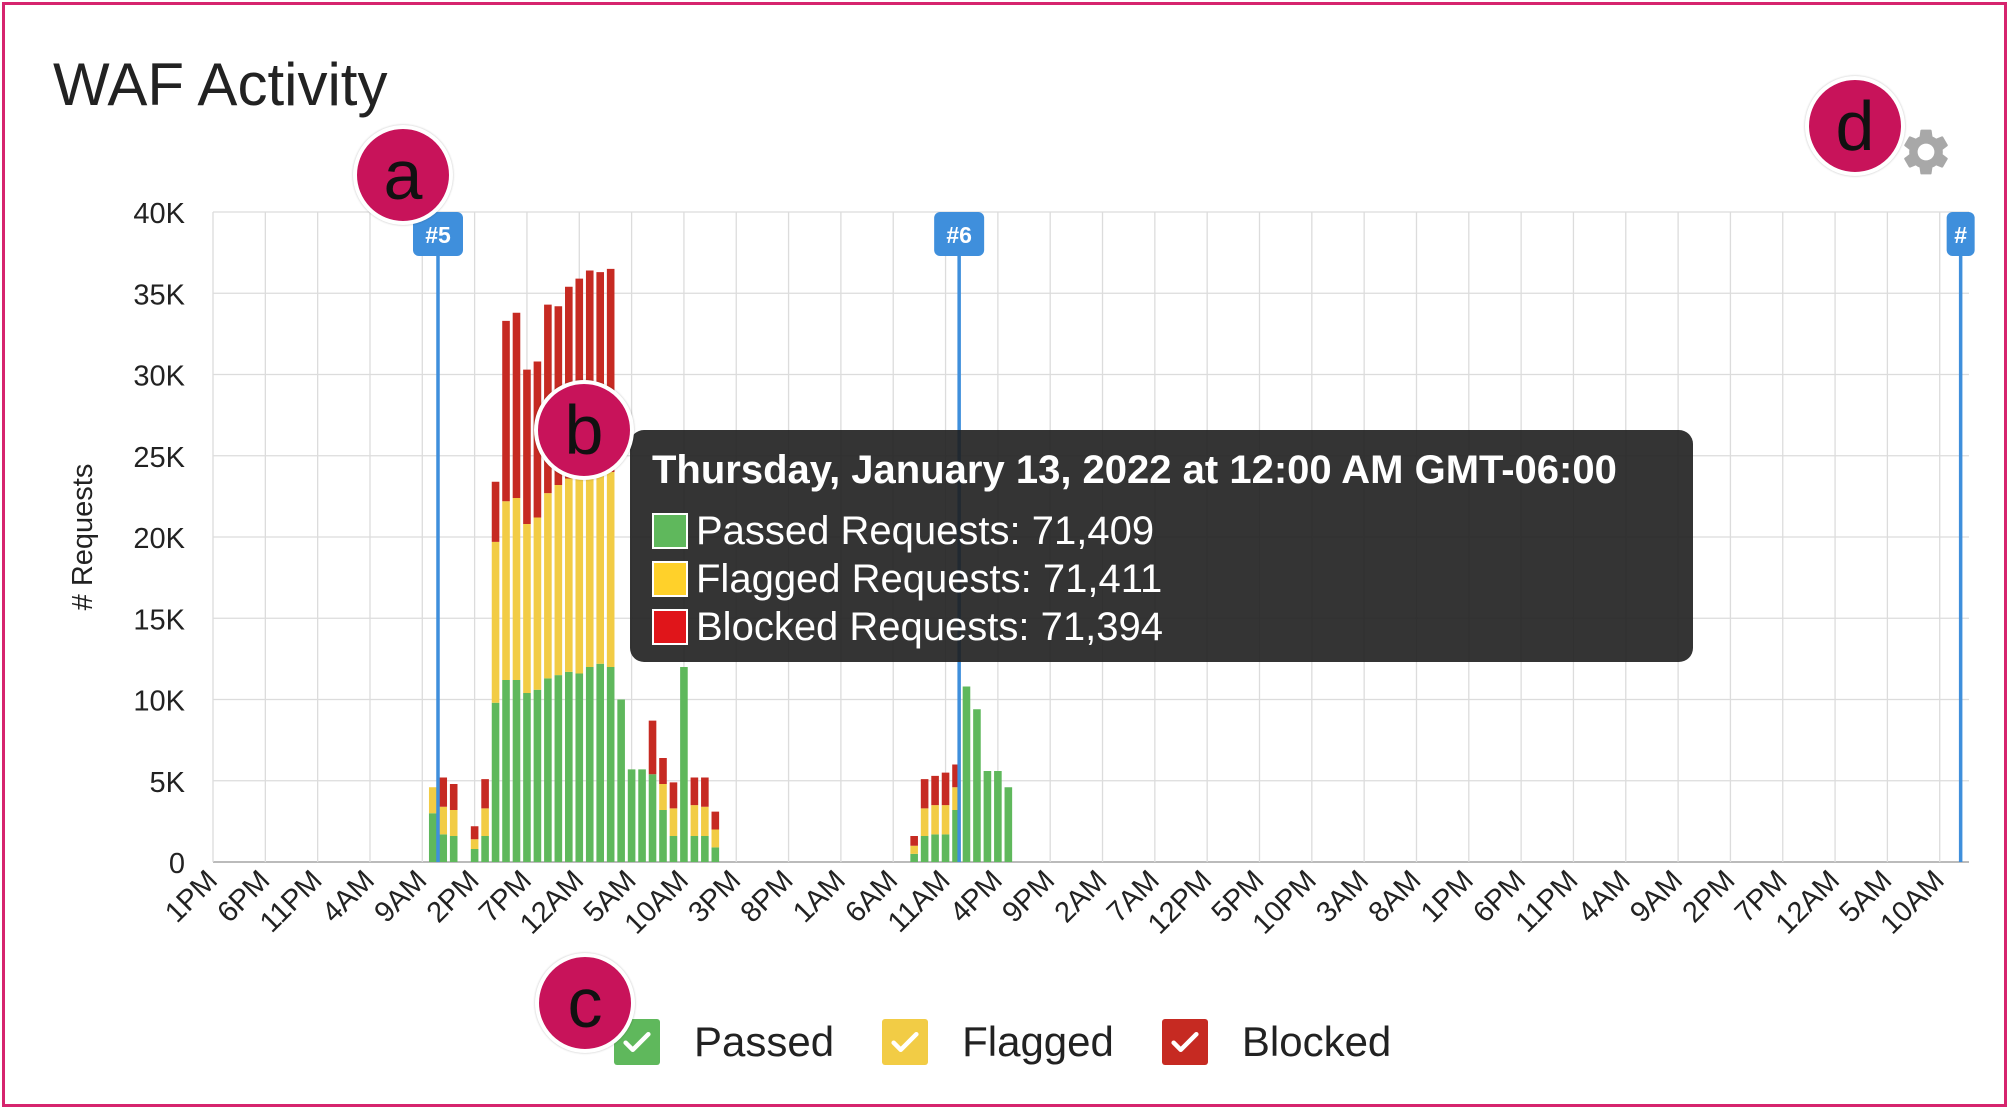 This screenshot has height=1113, width=2013. What do you see at coordinates (159, 295) in the screenshot?
I see `y-tick-label: 35K` at bounding box center [159, 295].